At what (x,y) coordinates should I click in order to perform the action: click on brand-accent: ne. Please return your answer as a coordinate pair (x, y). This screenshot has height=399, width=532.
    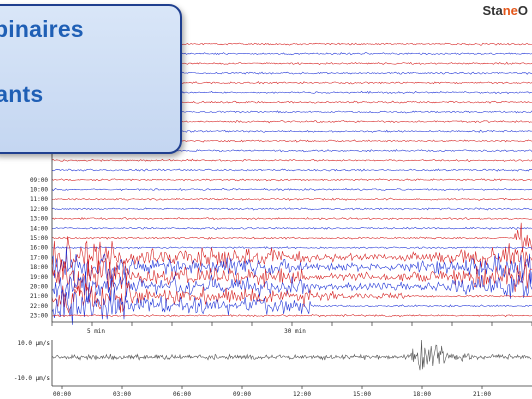
    Looking at the image, I should click on (510, 10).